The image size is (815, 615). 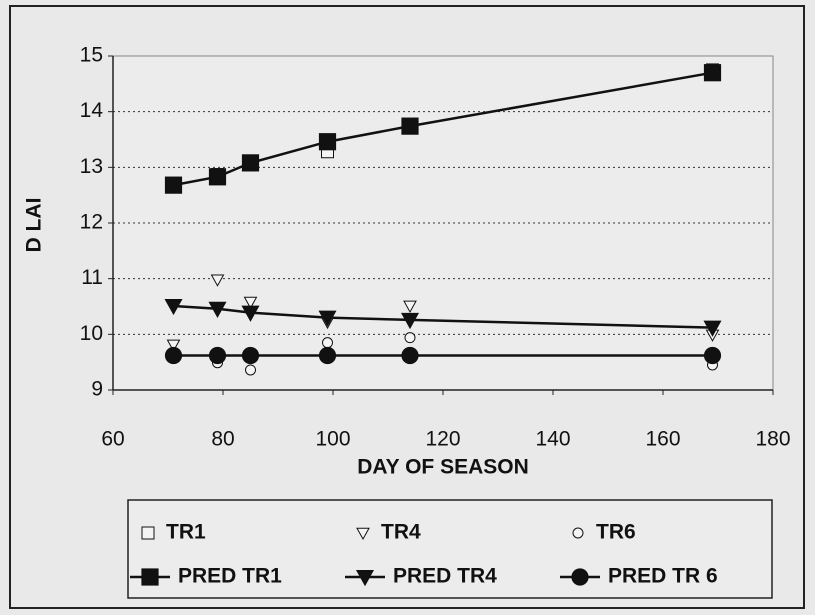 What do you see at coordinates (662, 439) in the screenshot?
I see `x-tick-label: 160` at bounding box center [662, 439].